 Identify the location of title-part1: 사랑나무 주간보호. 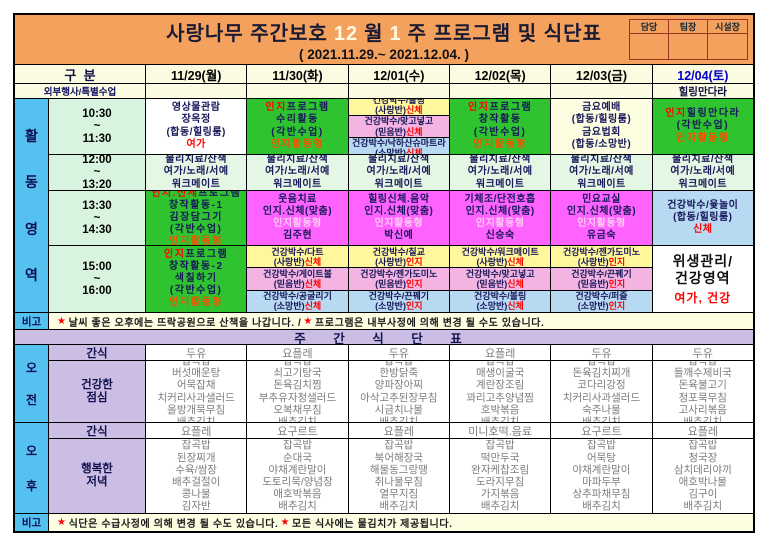
(247, 34).